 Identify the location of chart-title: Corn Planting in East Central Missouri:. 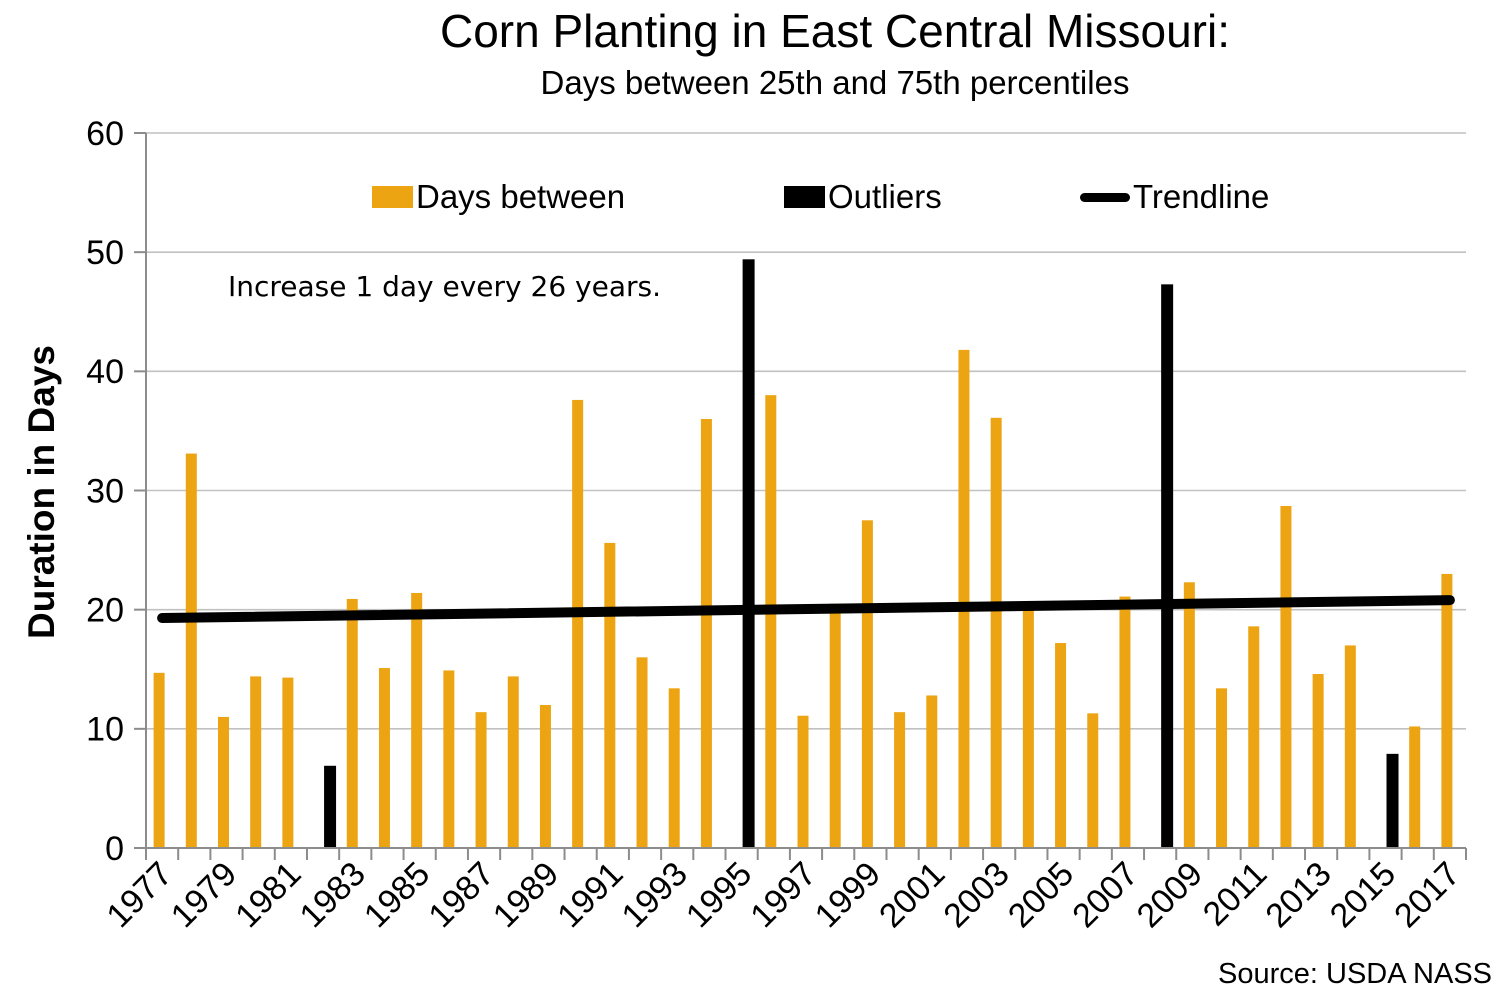
(835, 31).